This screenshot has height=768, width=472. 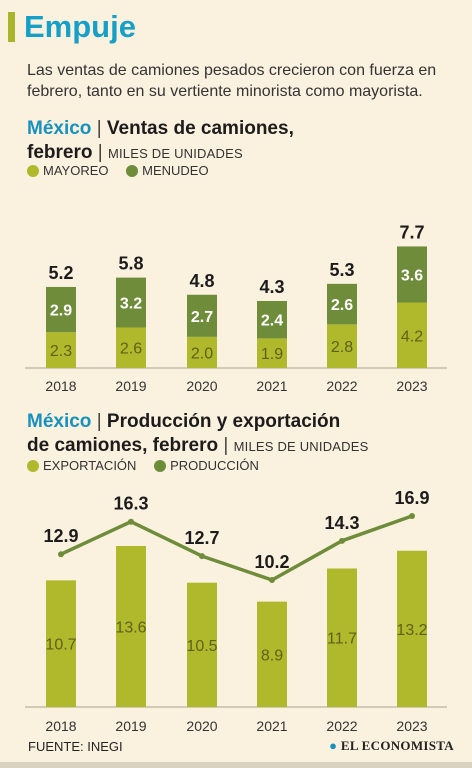 What do you see at coordinates (271, 562) in the screenshot?
I see `label-produccion-2021: 10.2` at bounding box center [271, 562].